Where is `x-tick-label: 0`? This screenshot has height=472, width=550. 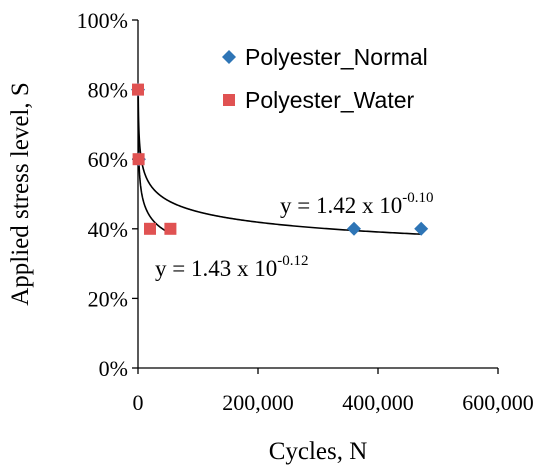
x-tick-label: 0 is located at coordinates (138, 402).